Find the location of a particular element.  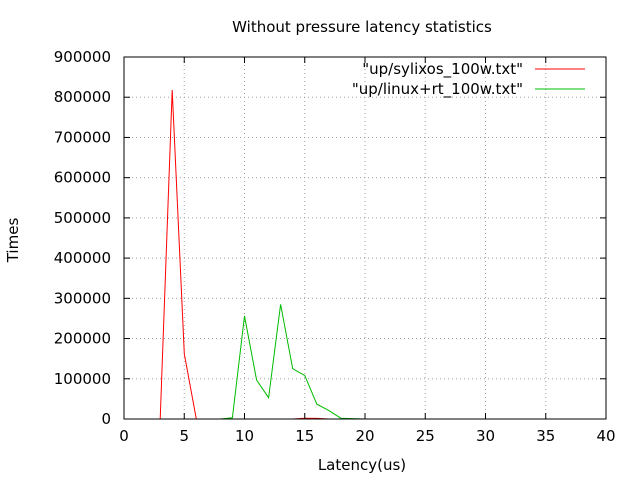

y-tick-label: 900000 is located at coordinates (82, 57).